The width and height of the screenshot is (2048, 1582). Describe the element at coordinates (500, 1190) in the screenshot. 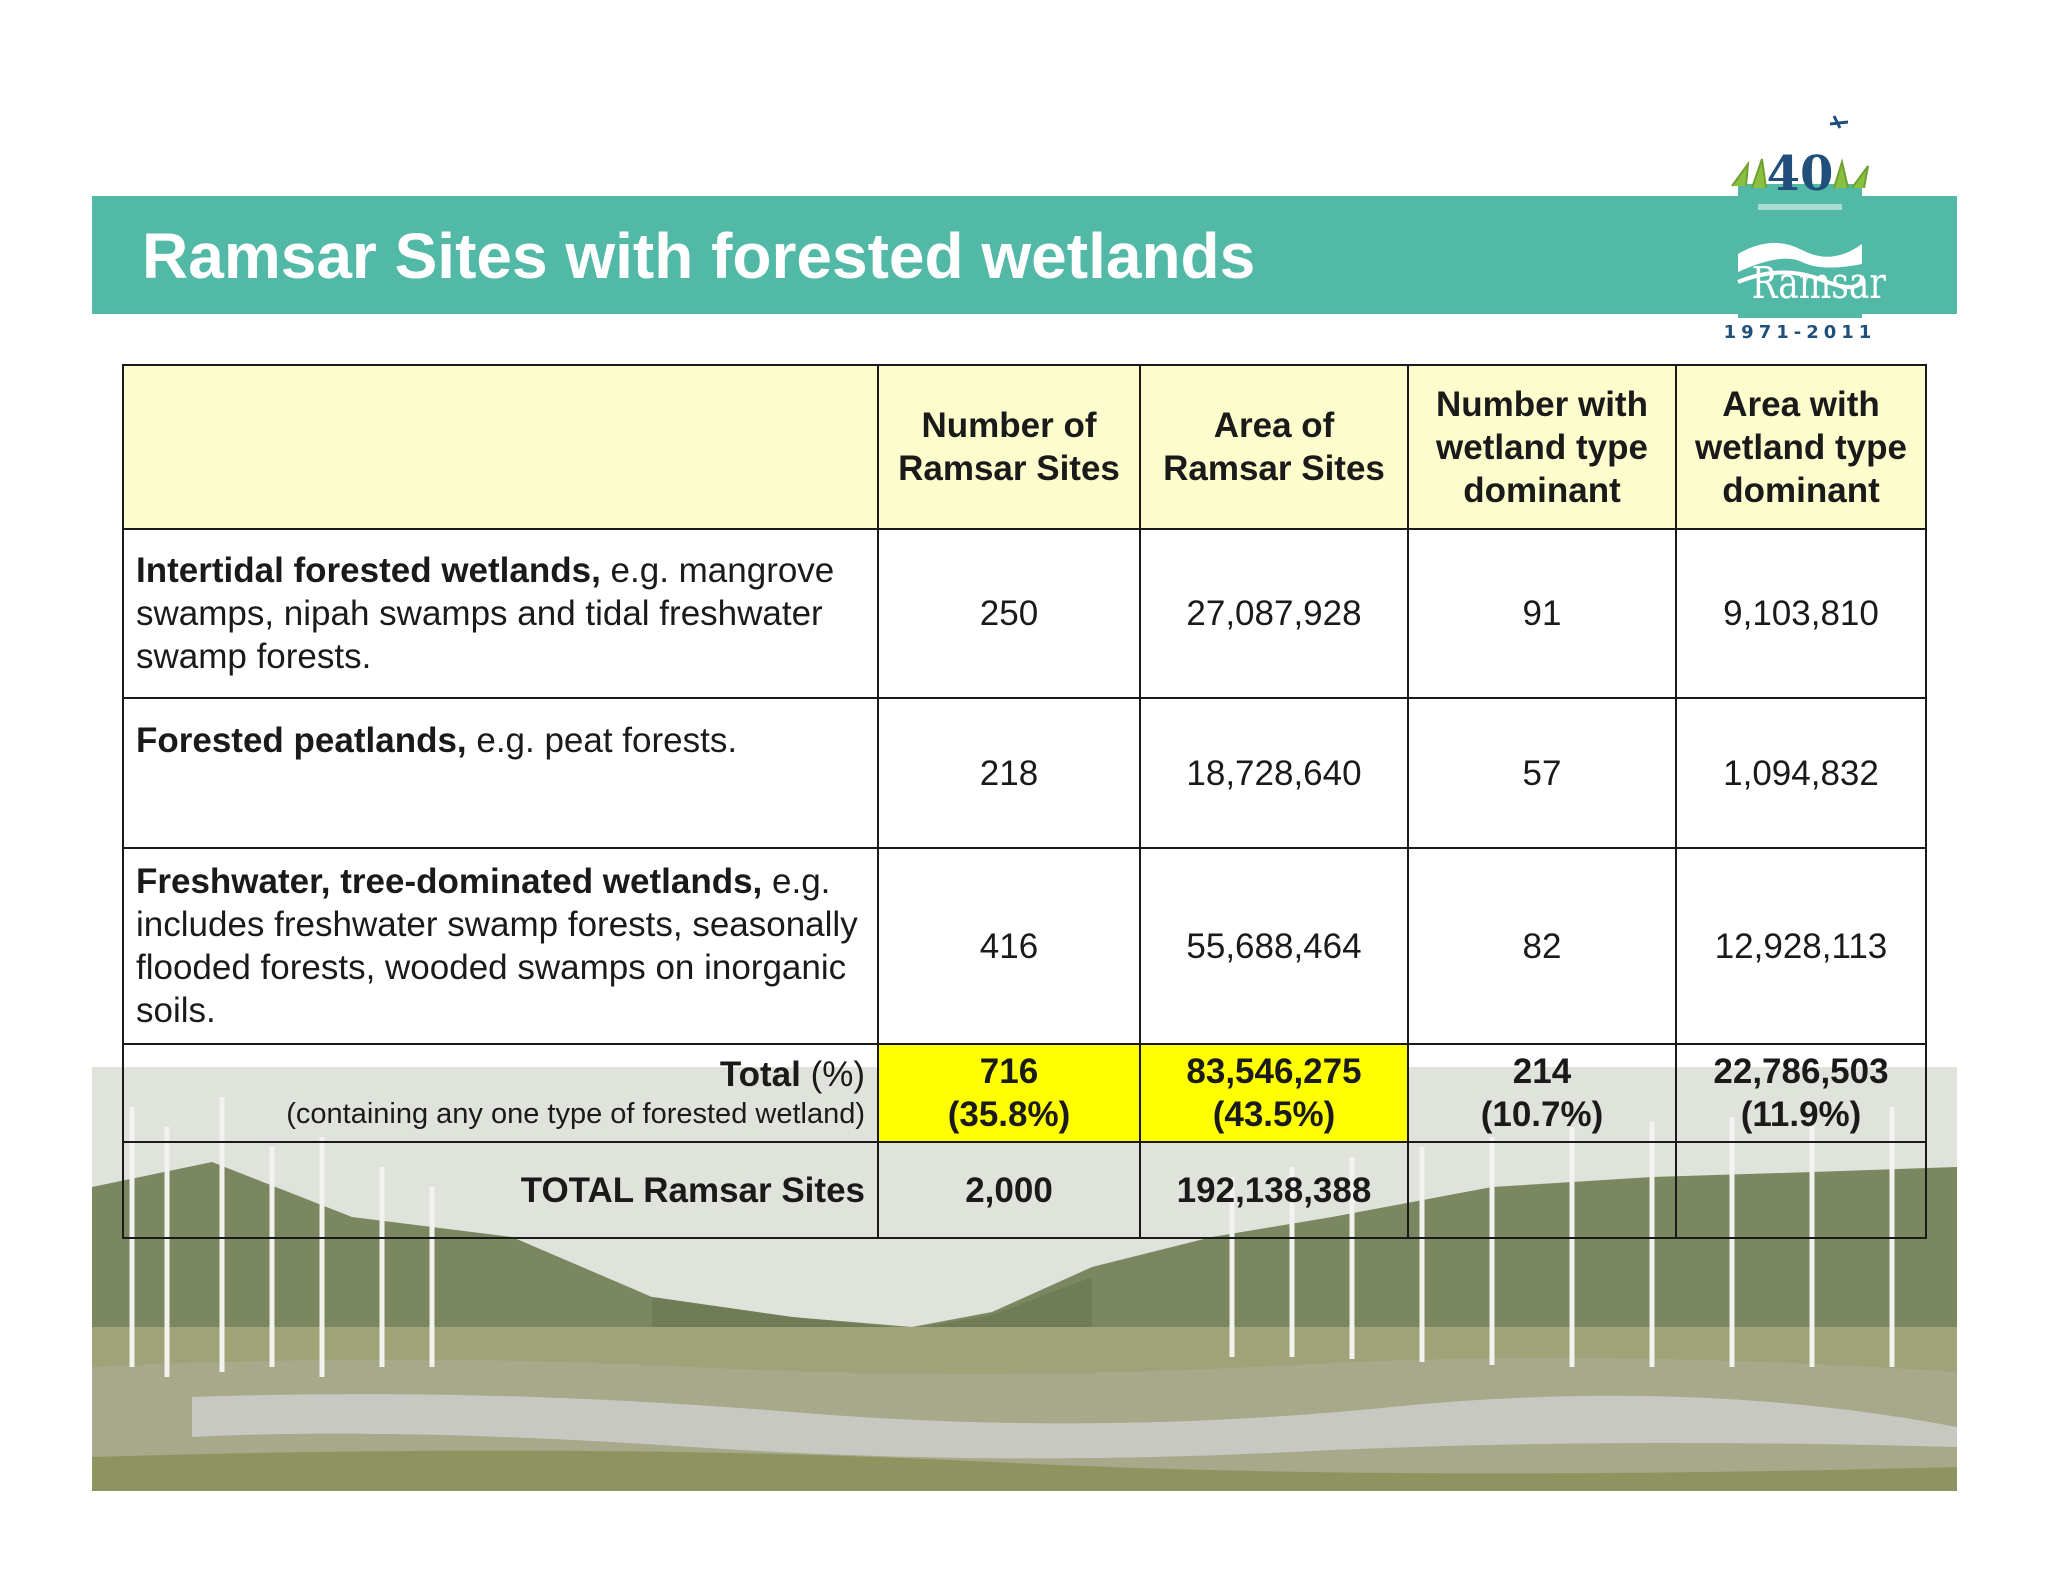

I see `grand-total-label: TOTAL Ramsar Sites` at that location.